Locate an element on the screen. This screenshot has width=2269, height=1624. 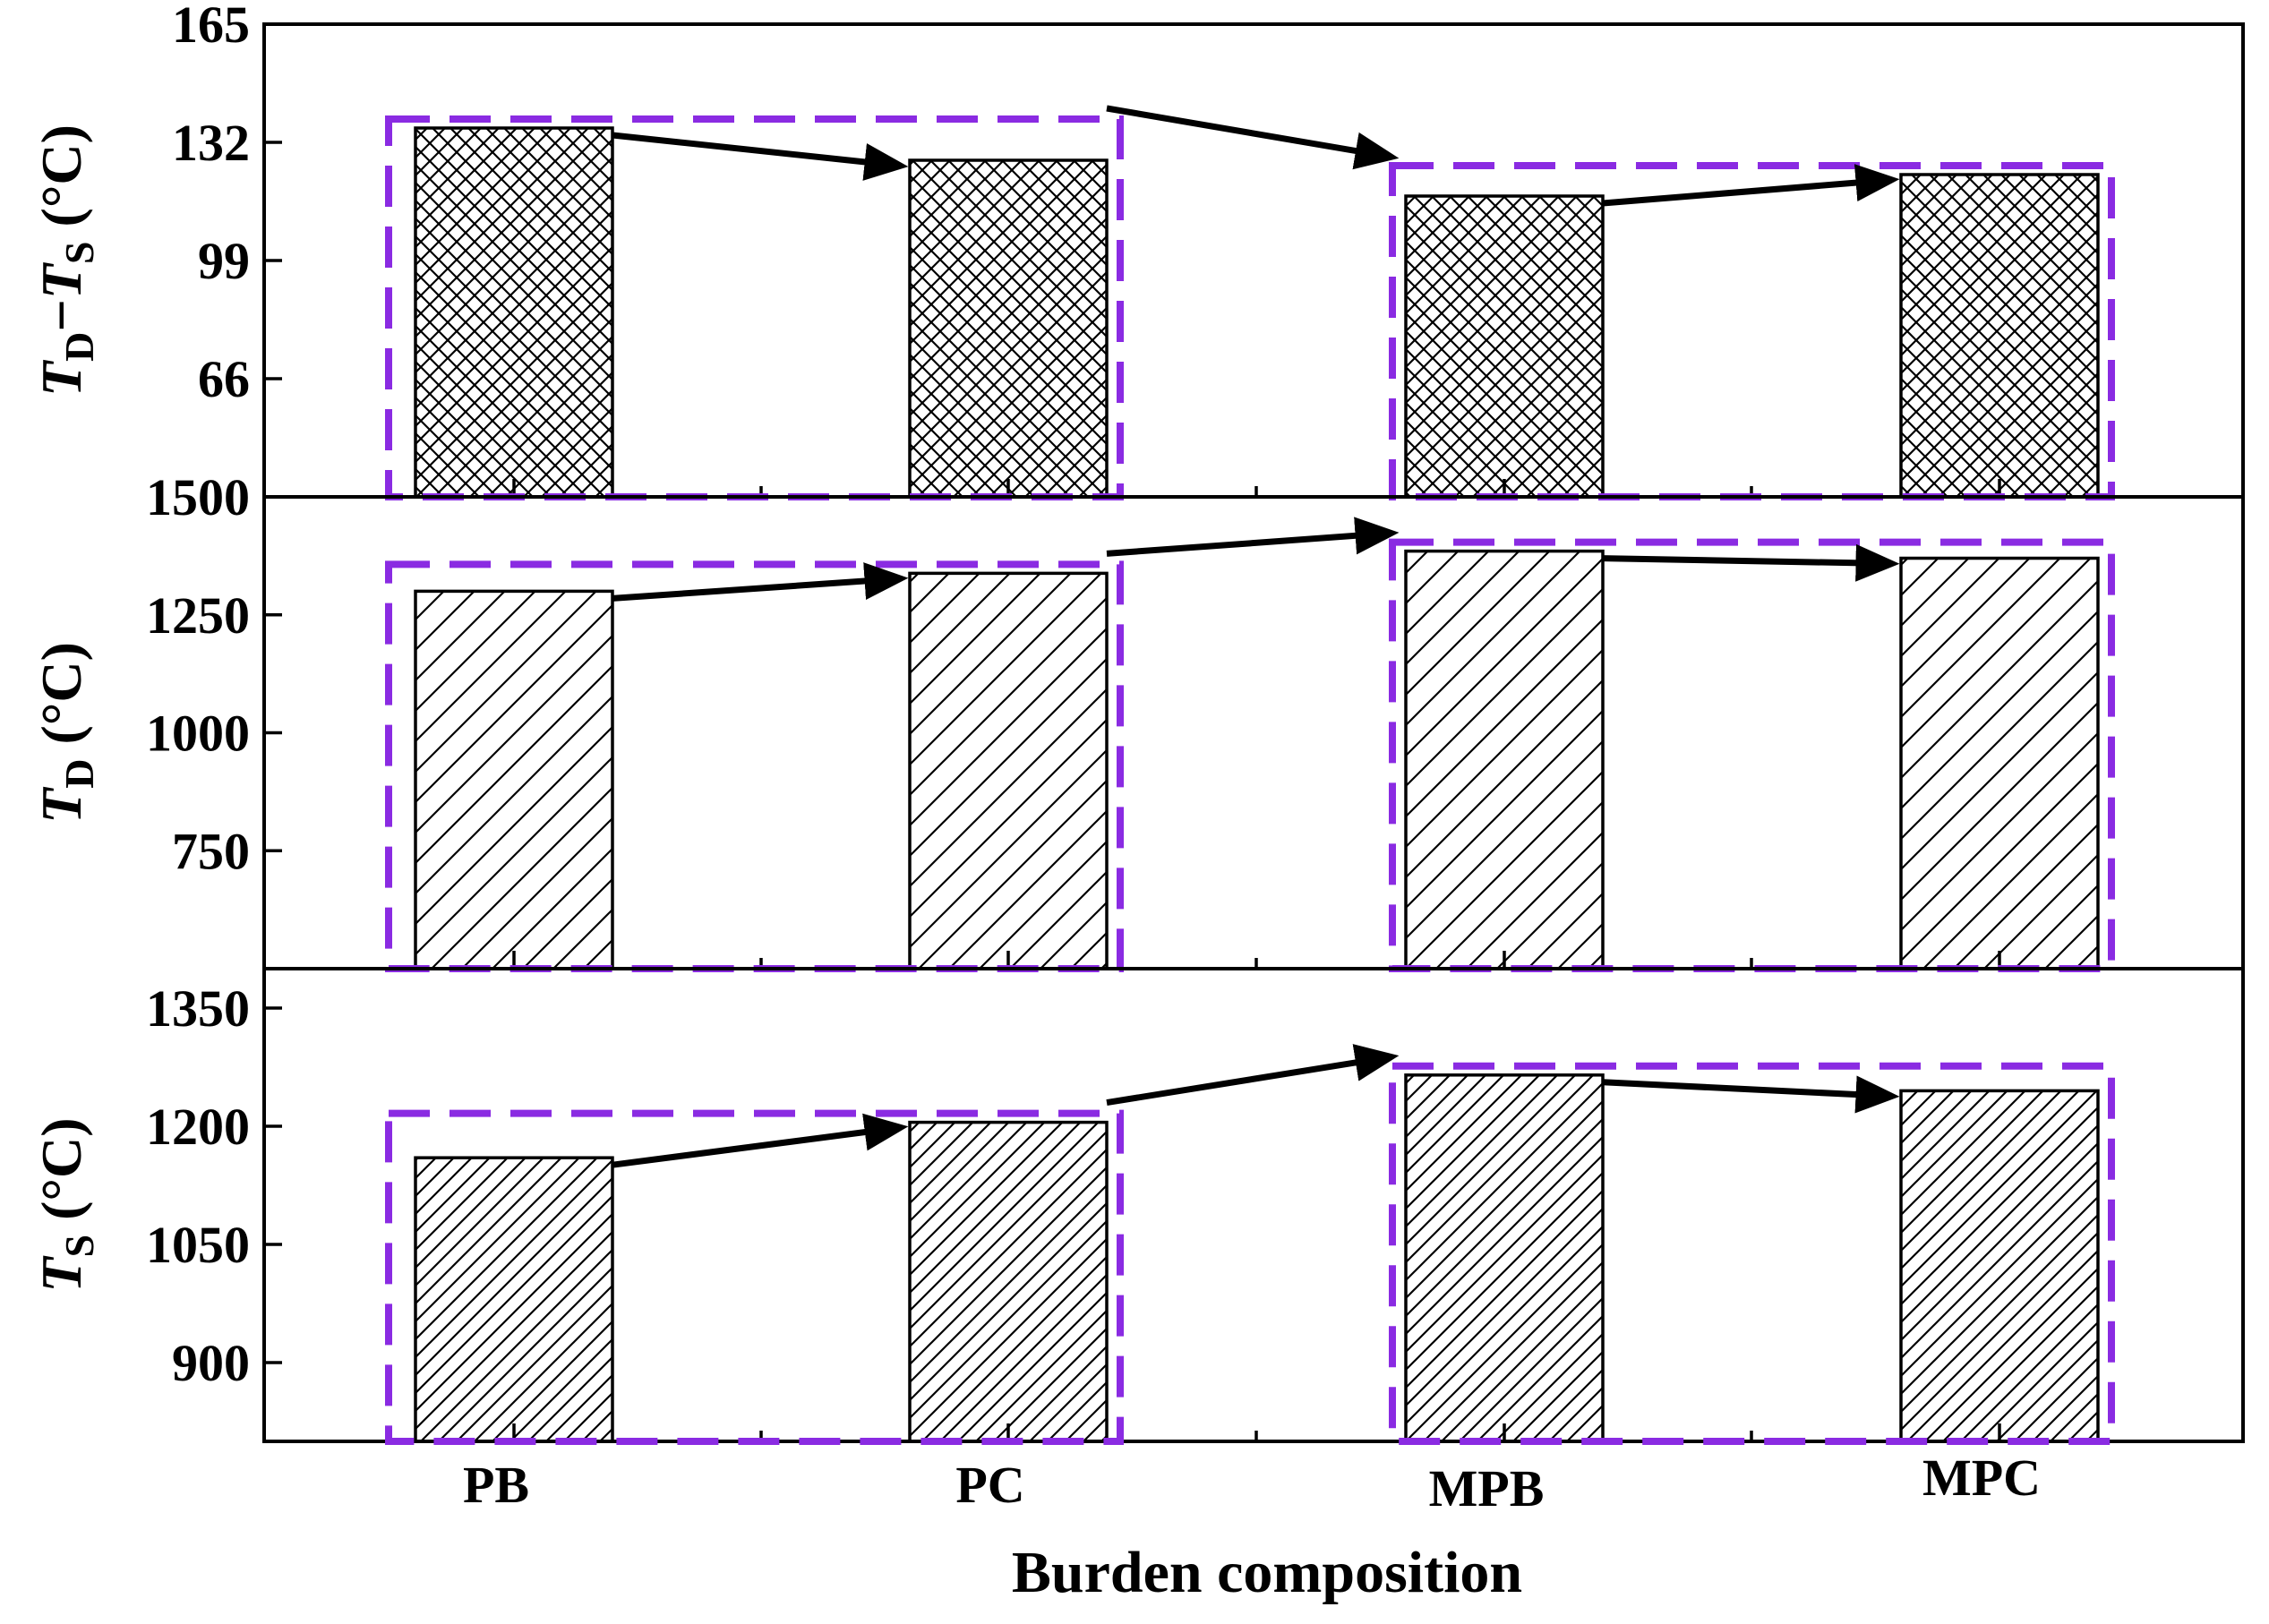
y-tick-label: 66 is located at coordinates (224, 379).